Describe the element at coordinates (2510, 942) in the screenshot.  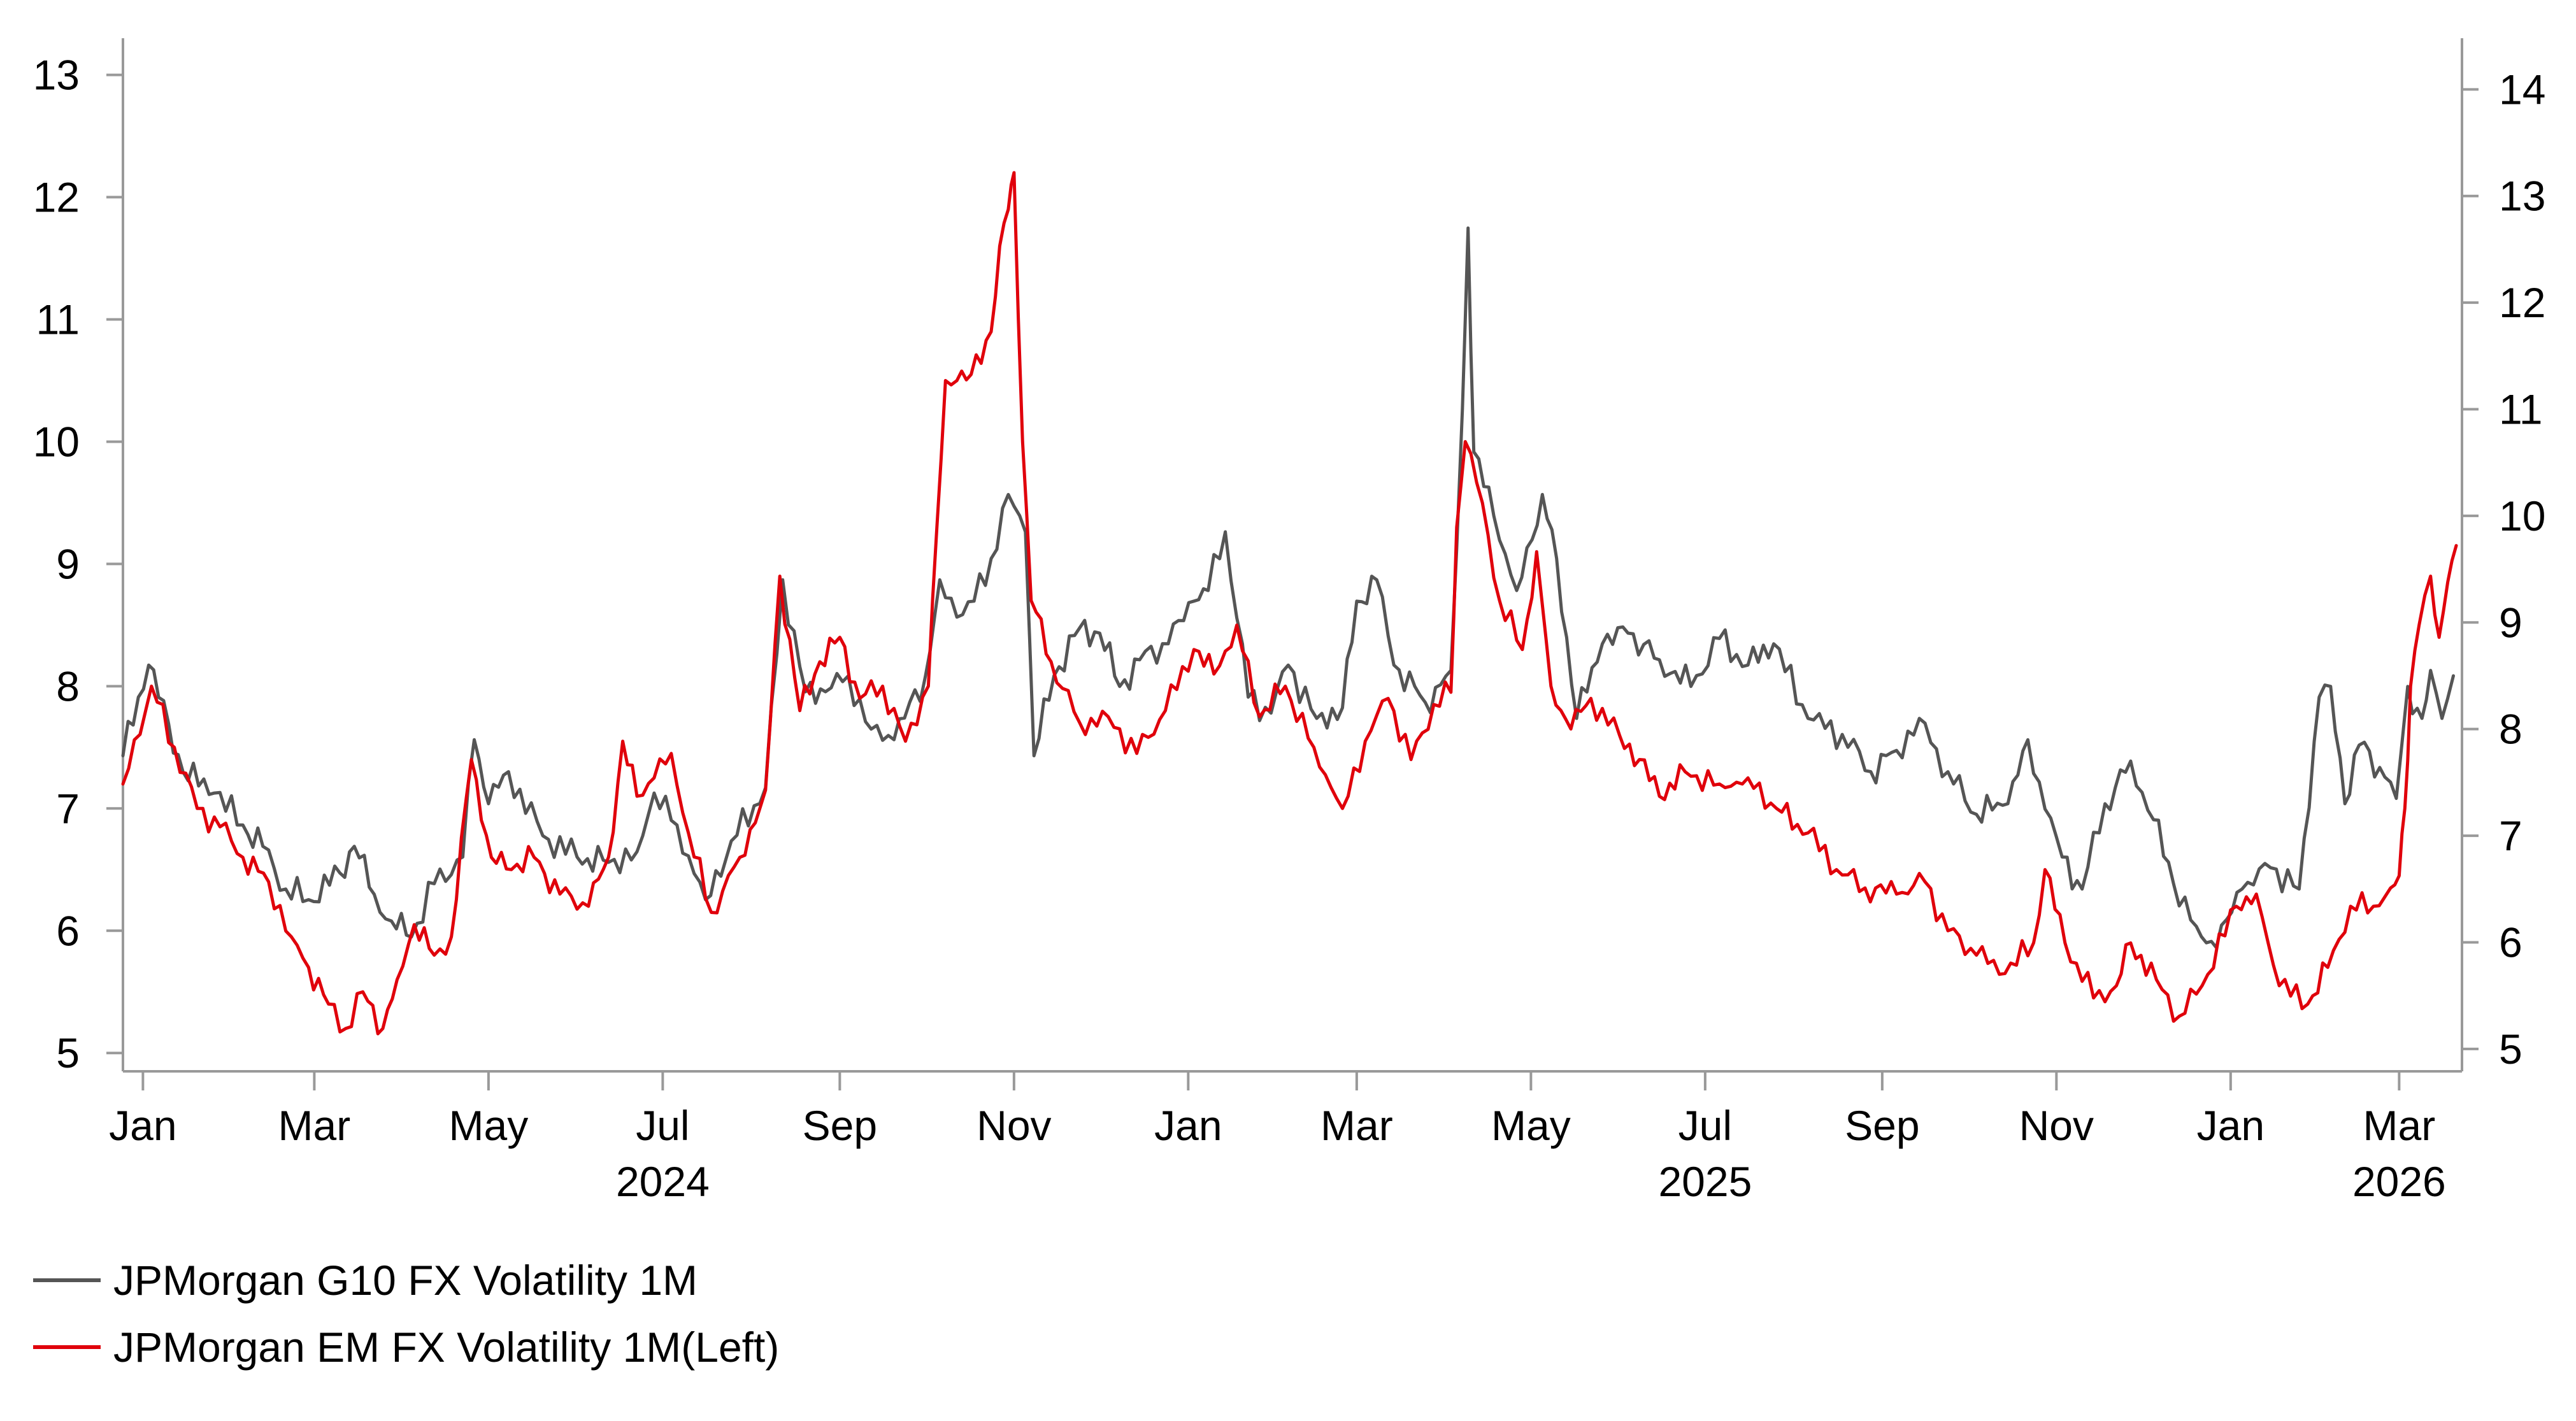
I see `y-right-tick-label: 6` at that location.